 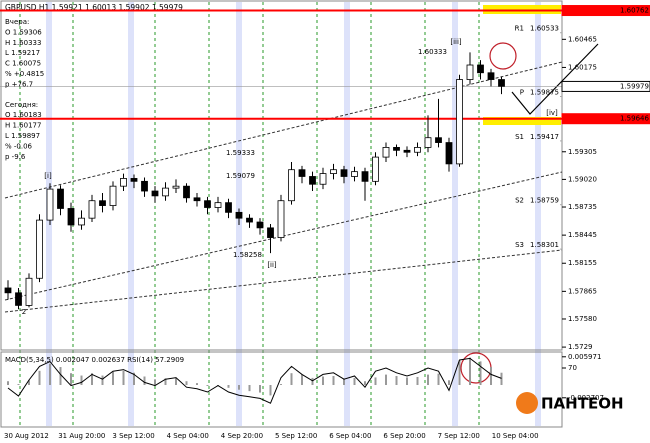 What do you see at coordinates (272, 265) in the screenshot?
I see `wave-label: [ii]` at bounding box center [272, 265].